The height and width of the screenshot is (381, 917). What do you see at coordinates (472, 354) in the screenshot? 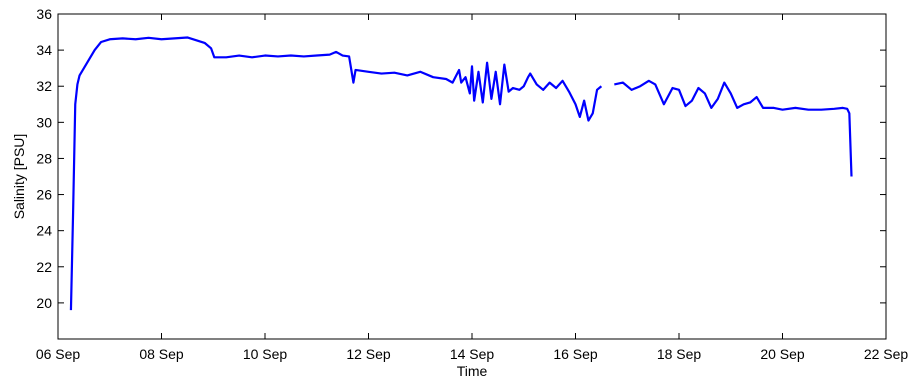
I see `x-tick-label: 14 Sep` at bounding box center [472, 354].